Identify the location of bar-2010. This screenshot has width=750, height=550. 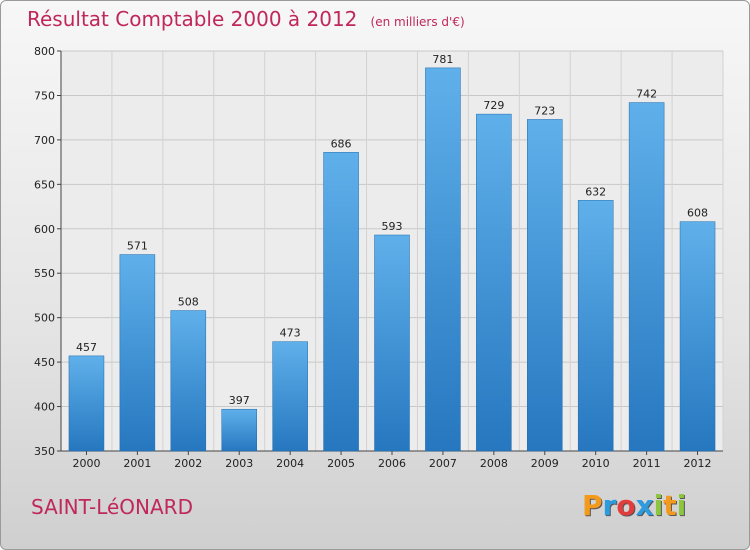
(595, 326).